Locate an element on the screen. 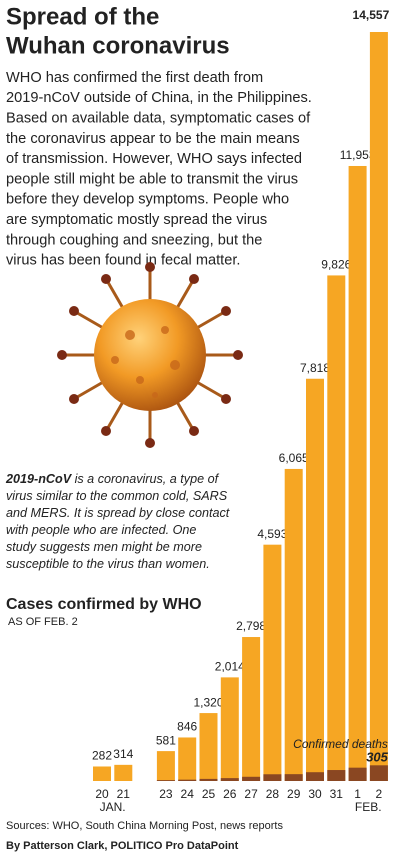  description-line: with people who are infected. One is located at coordinates (101, 530).